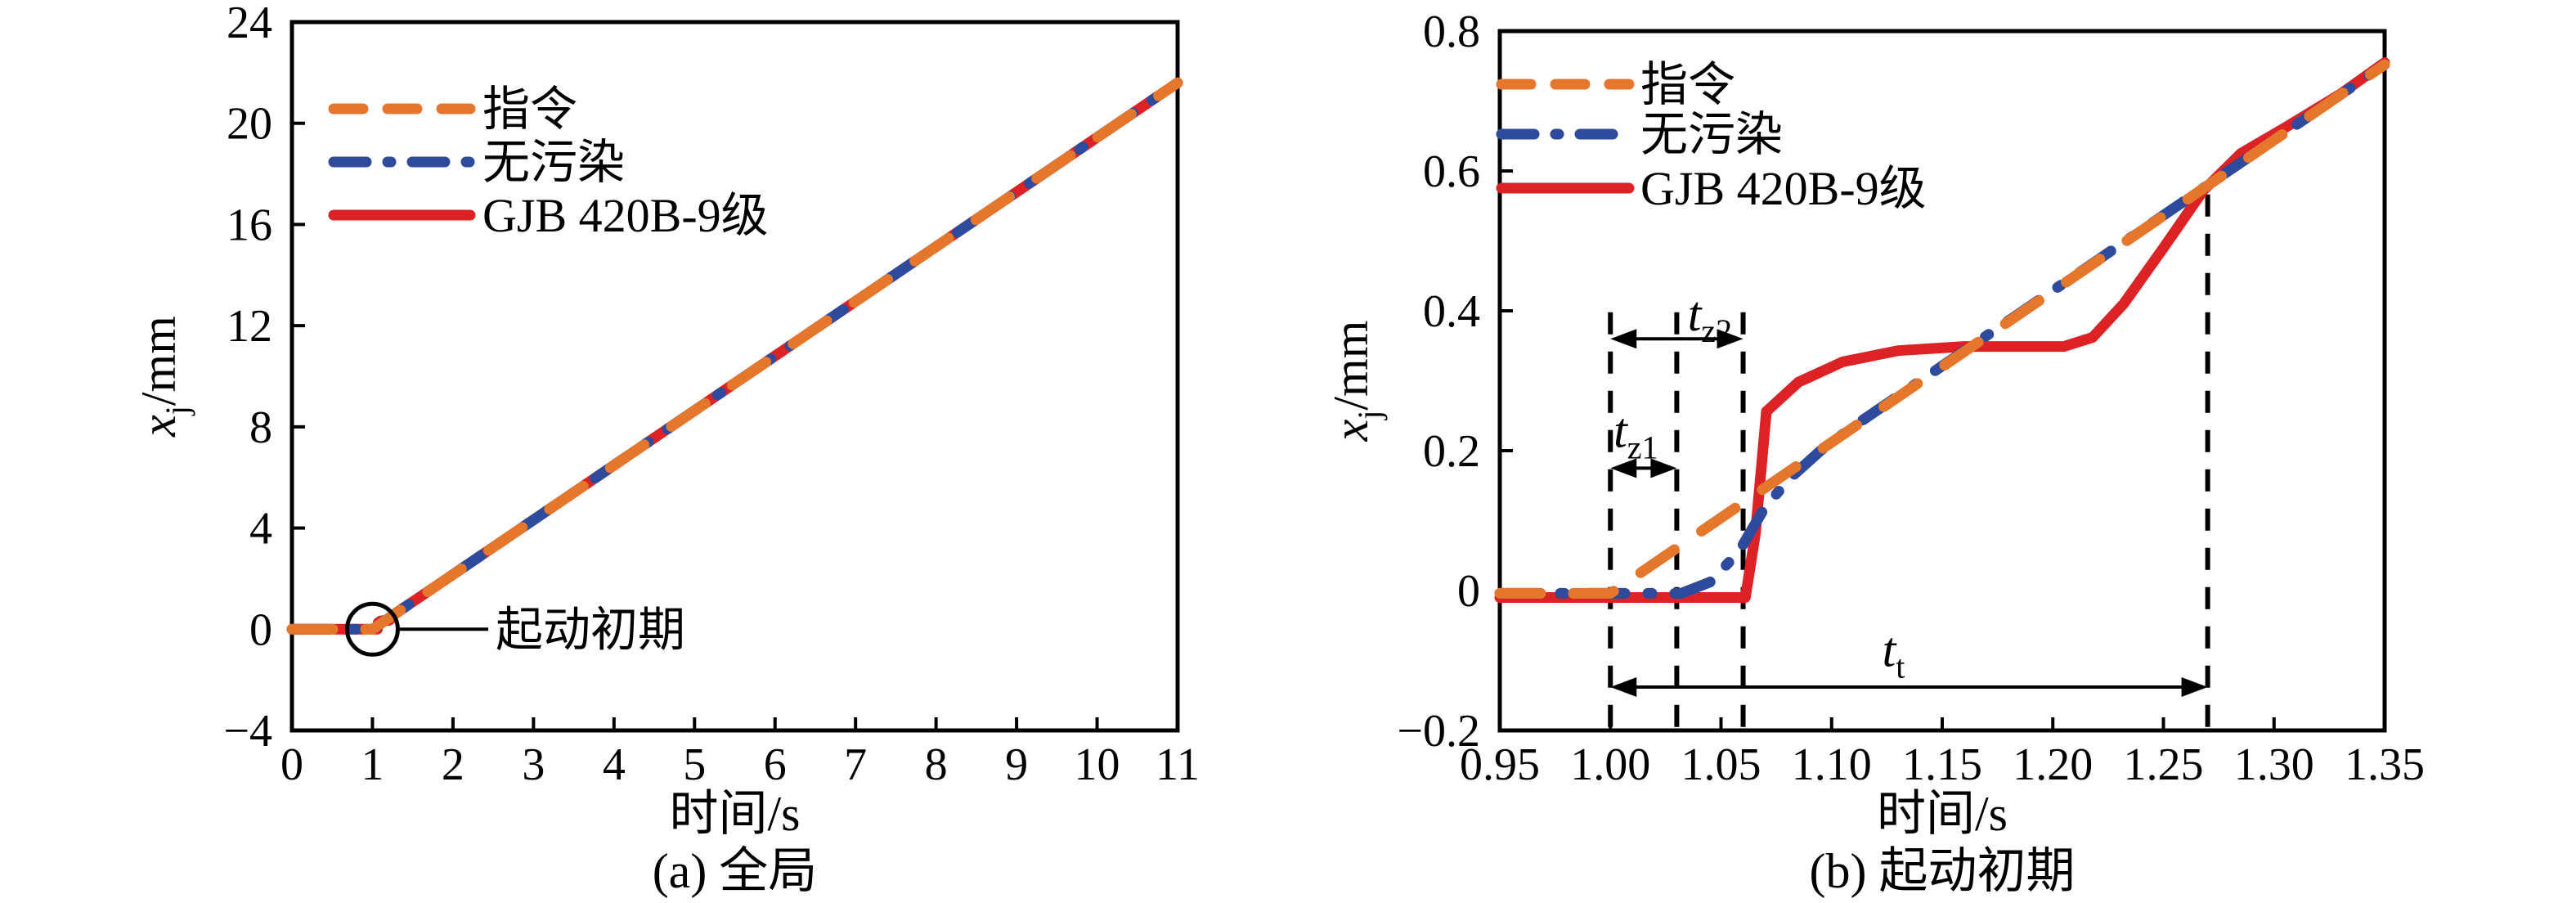 The image size is (2576, 903). I want to click on arrow-label: tt, so click(1894, 653).